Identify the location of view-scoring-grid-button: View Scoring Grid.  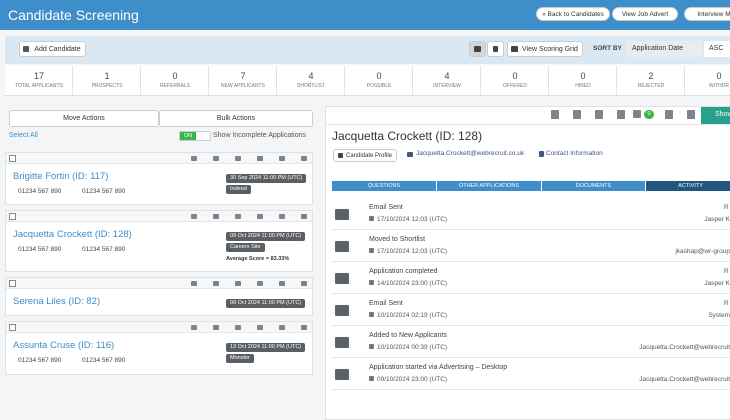
(545, 49).